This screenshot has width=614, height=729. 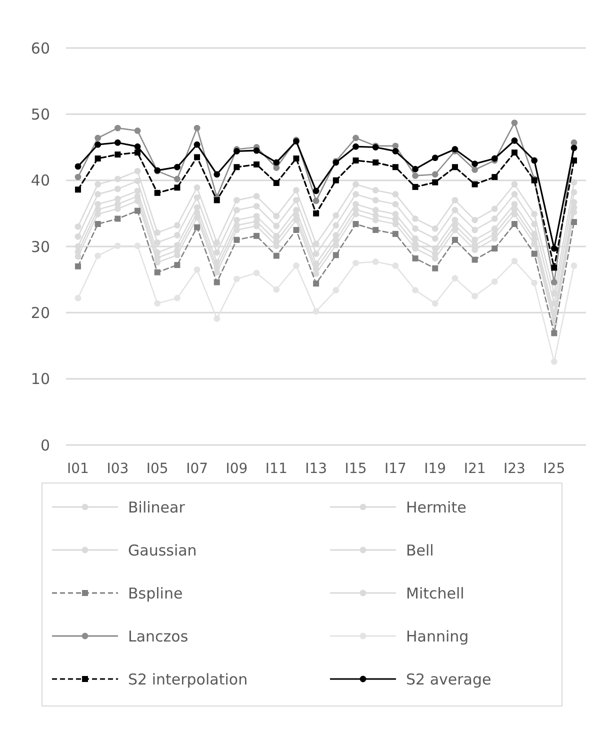 I want to click on x-tick-label: I05, so click(x=157, y=469).